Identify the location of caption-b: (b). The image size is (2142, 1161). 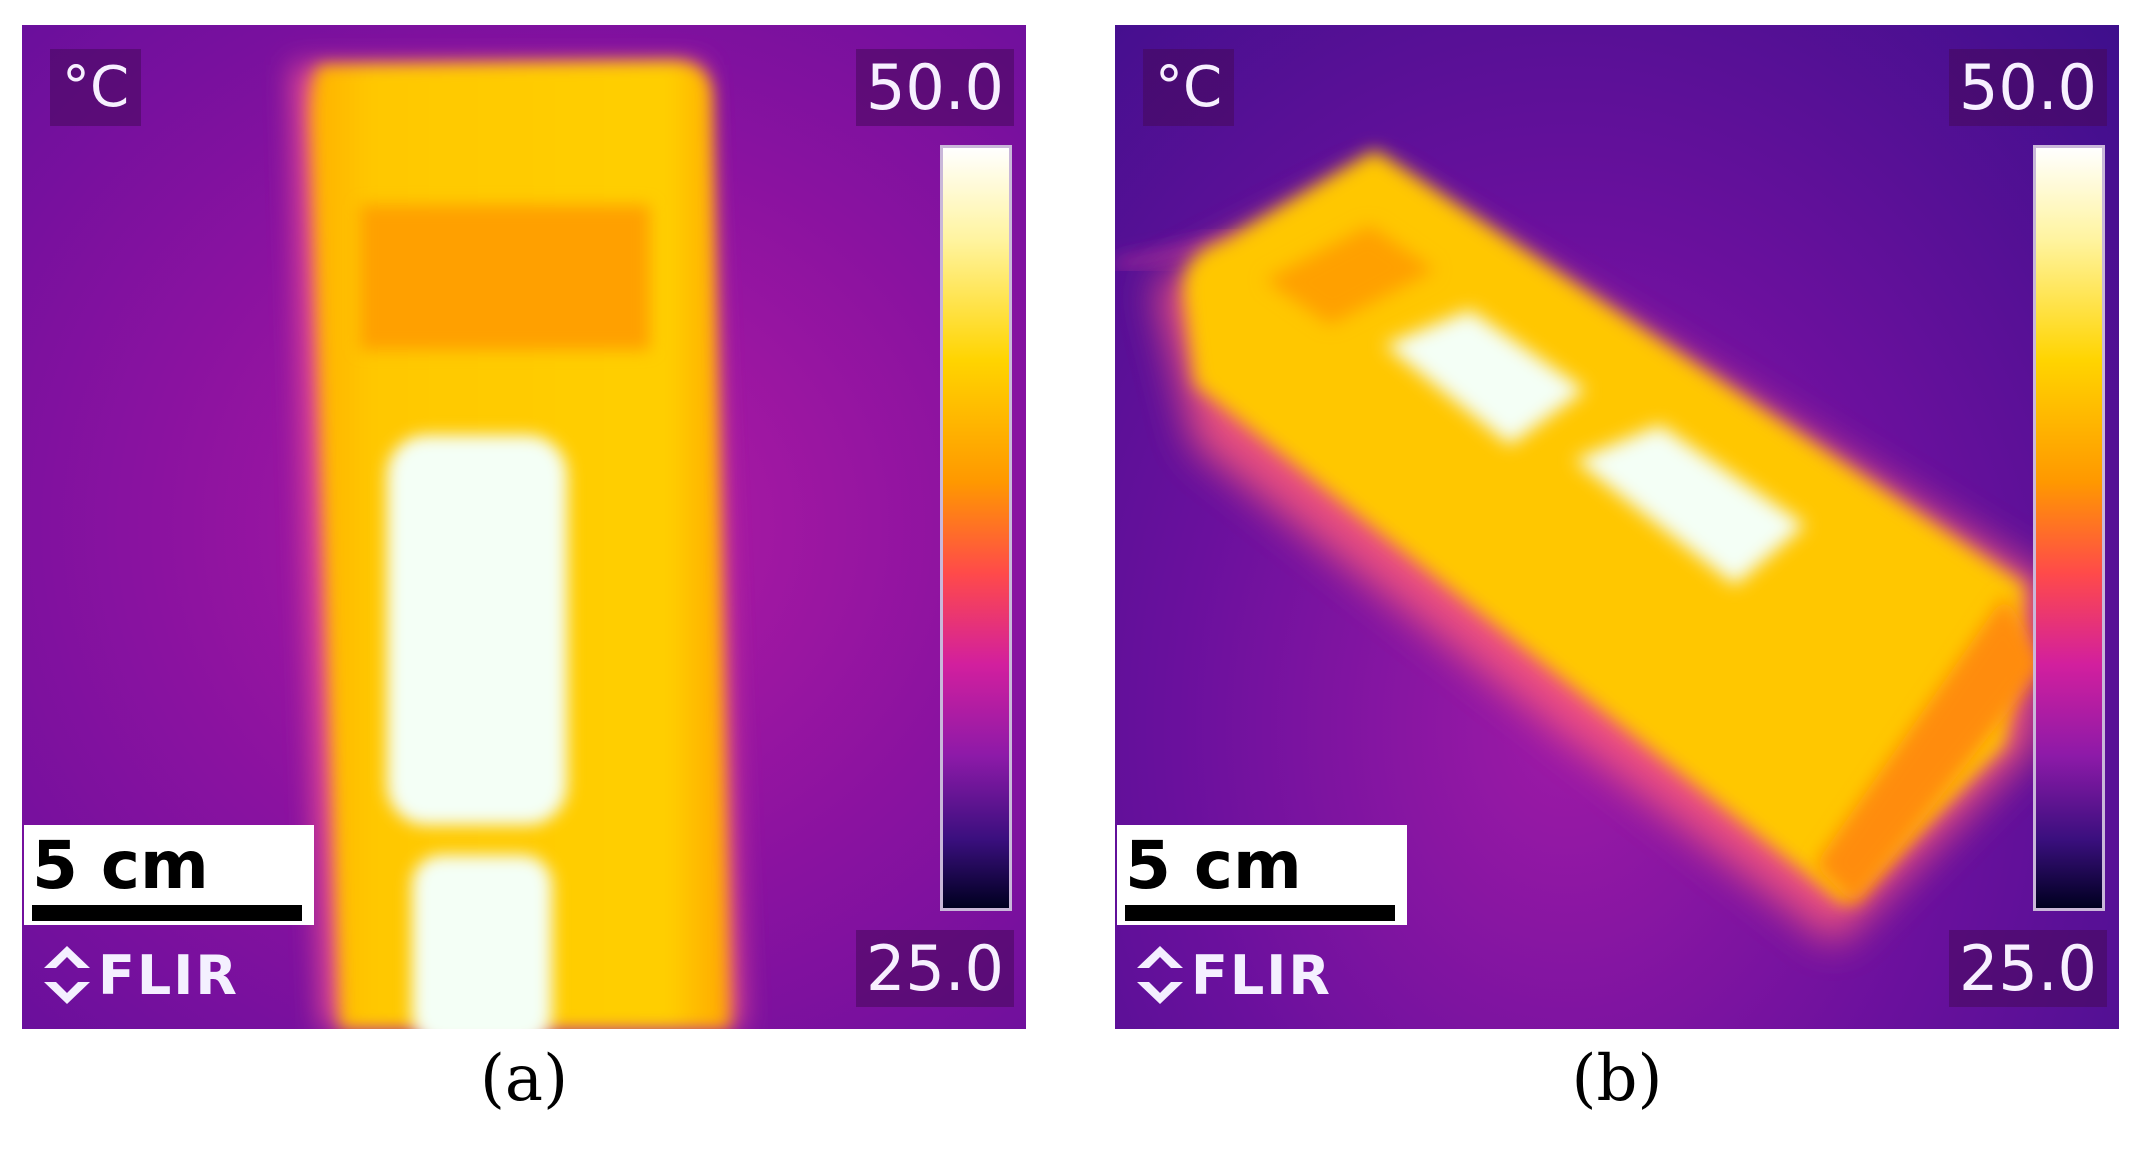
(1617, 1079).